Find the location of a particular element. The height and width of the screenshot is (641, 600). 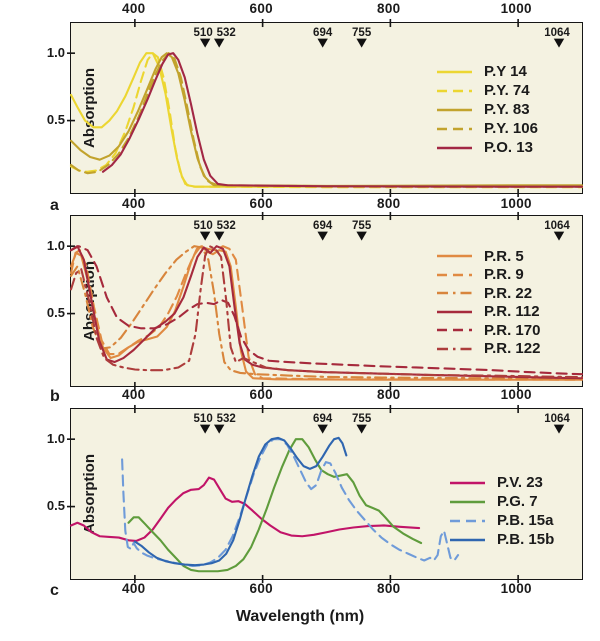

legend-item: P.Y. 83 is located at coordinates (487, 109).